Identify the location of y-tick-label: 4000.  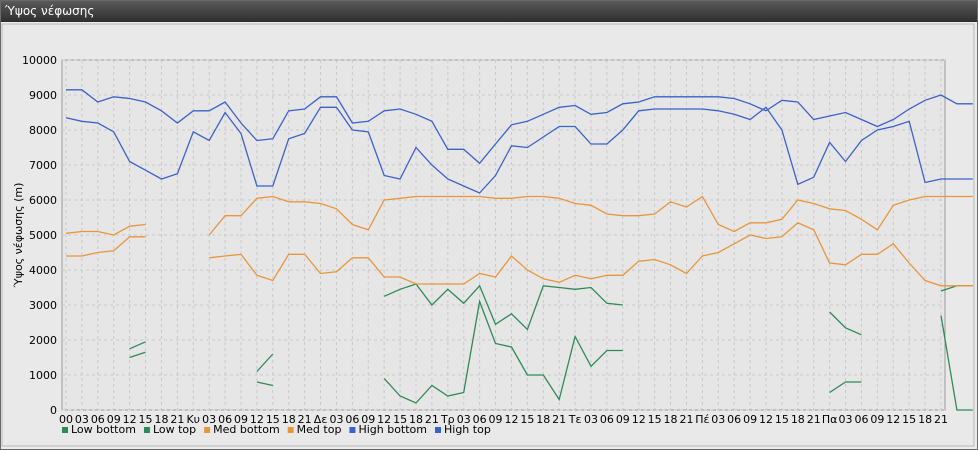
(43, 270).